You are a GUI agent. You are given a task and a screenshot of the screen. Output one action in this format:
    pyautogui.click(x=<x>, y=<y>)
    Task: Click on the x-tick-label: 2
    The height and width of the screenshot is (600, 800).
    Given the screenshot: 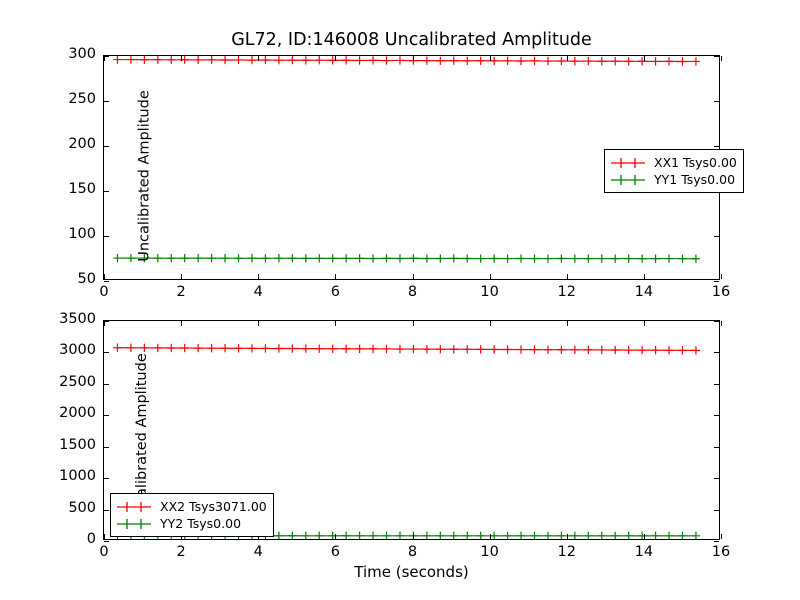 What is the action you would take?
    pyautogui.click(x=181, y=292)
    